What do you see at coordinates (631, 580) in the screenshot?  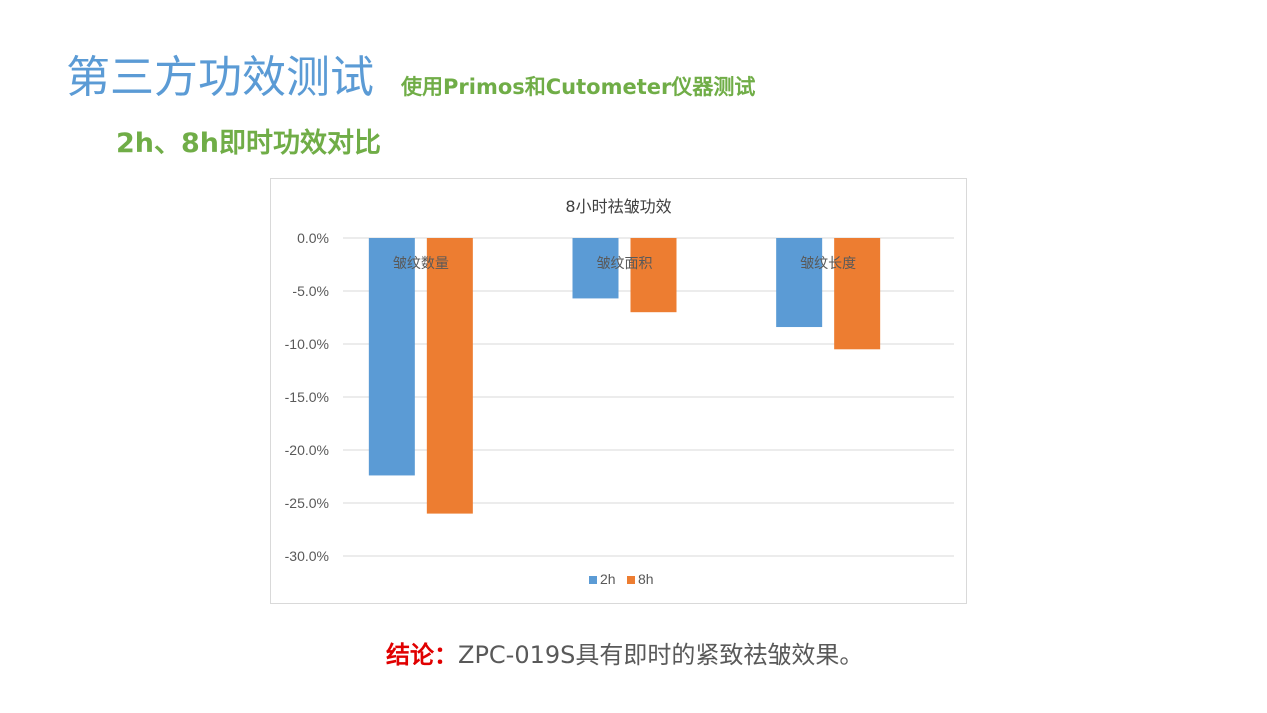 I see `legend-swatch-8h` at bounding box center [631, 580].